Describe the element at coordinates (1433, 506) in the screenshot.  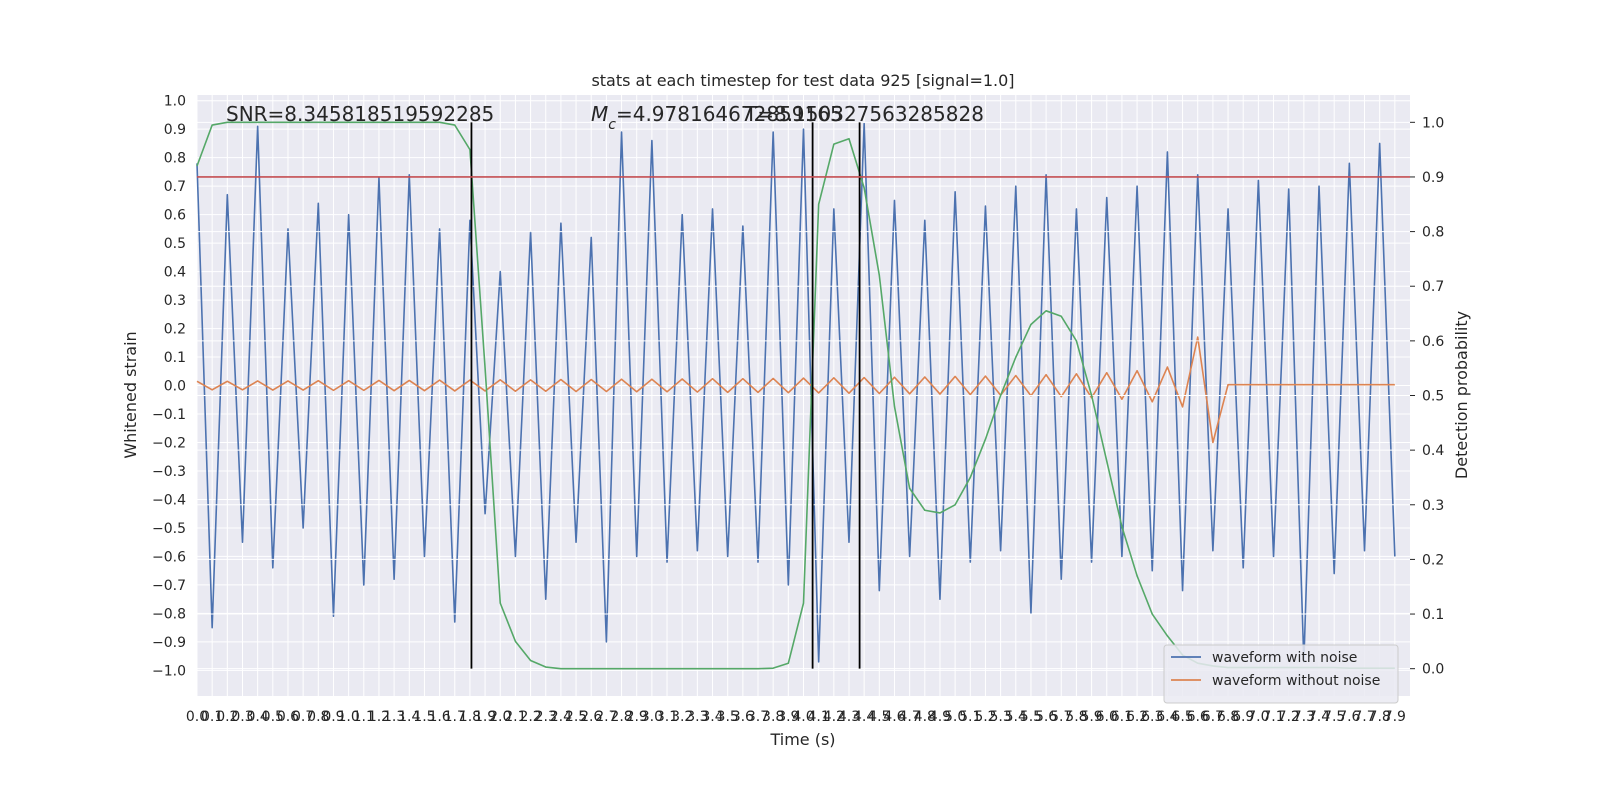
I see `y2-tick-label: 0.3` at that location.